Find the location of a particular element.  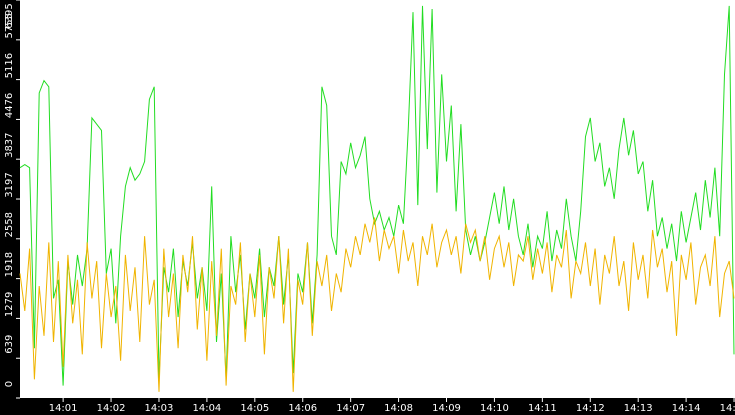

x-tick-label: 14:14 is located at coordinates (686, 408).